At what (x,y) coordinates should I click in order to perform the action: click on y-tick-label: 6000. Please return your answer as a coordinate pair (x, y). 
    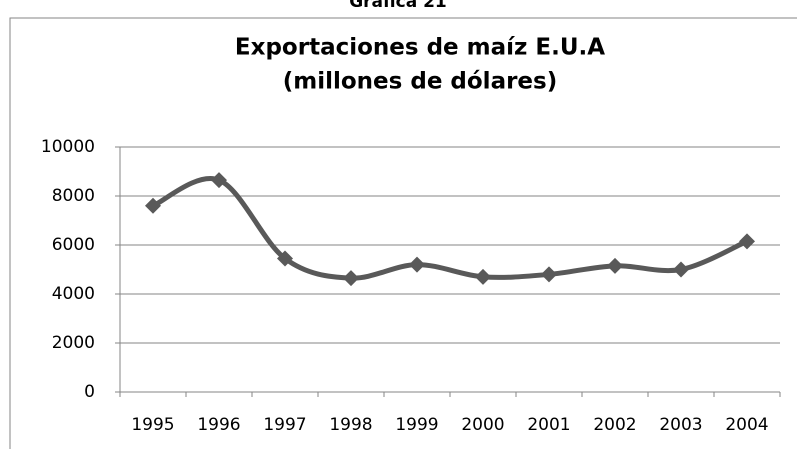
    Looking at the image, I should click on (73, 245).